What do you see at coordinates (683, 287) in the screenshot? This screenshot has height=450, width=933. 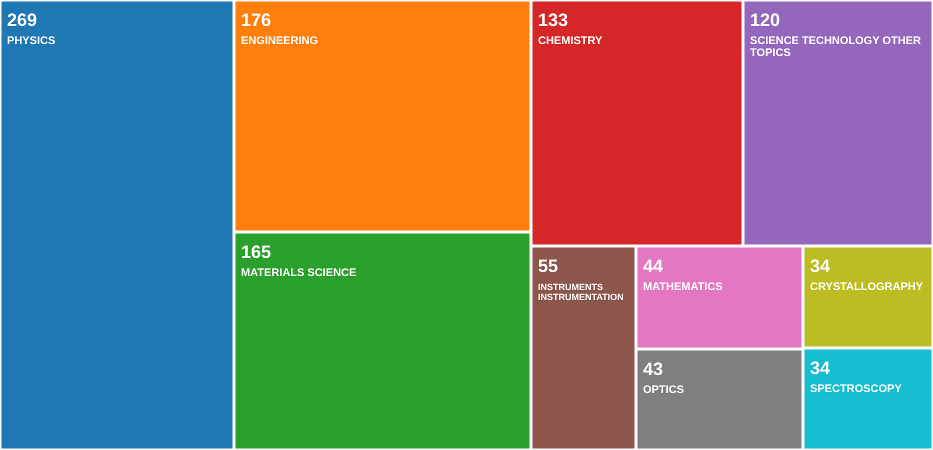 I see `category-label: MATHEMATICS` at bounding box center [683, 287].